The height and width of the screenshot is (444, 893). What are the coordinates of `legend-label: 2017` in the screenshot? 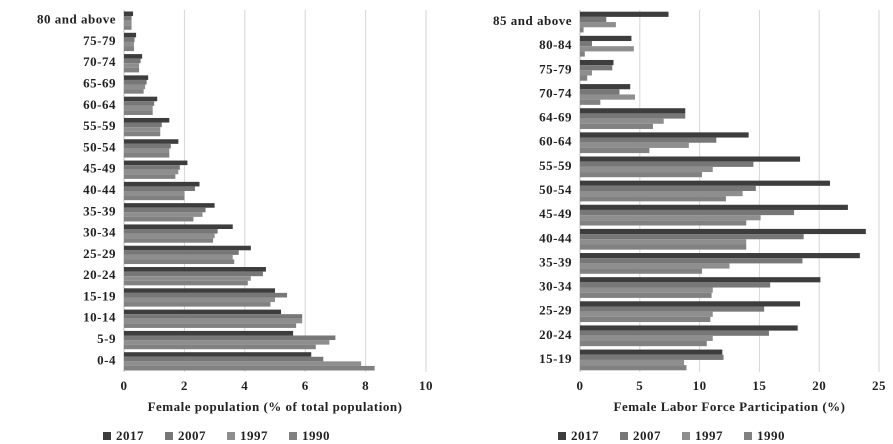 It's located at (585, 435).